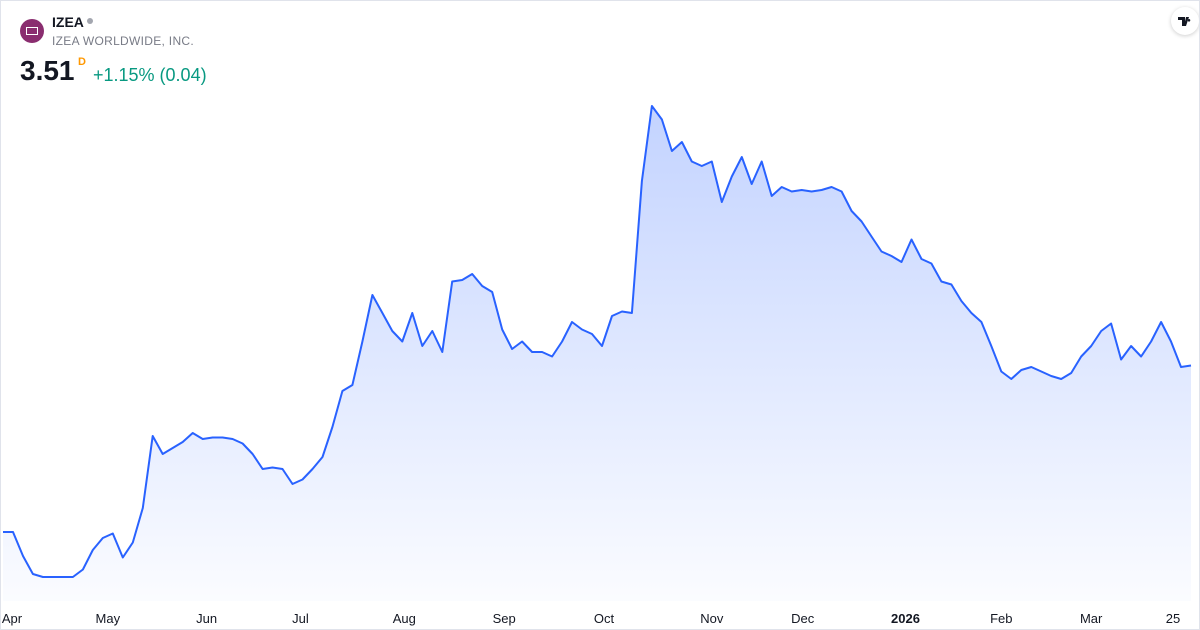  What do you see at coordinates (504, 618) in the screenshot?
I see `x-tick-label: Sep` at bounding box center [504, 618].